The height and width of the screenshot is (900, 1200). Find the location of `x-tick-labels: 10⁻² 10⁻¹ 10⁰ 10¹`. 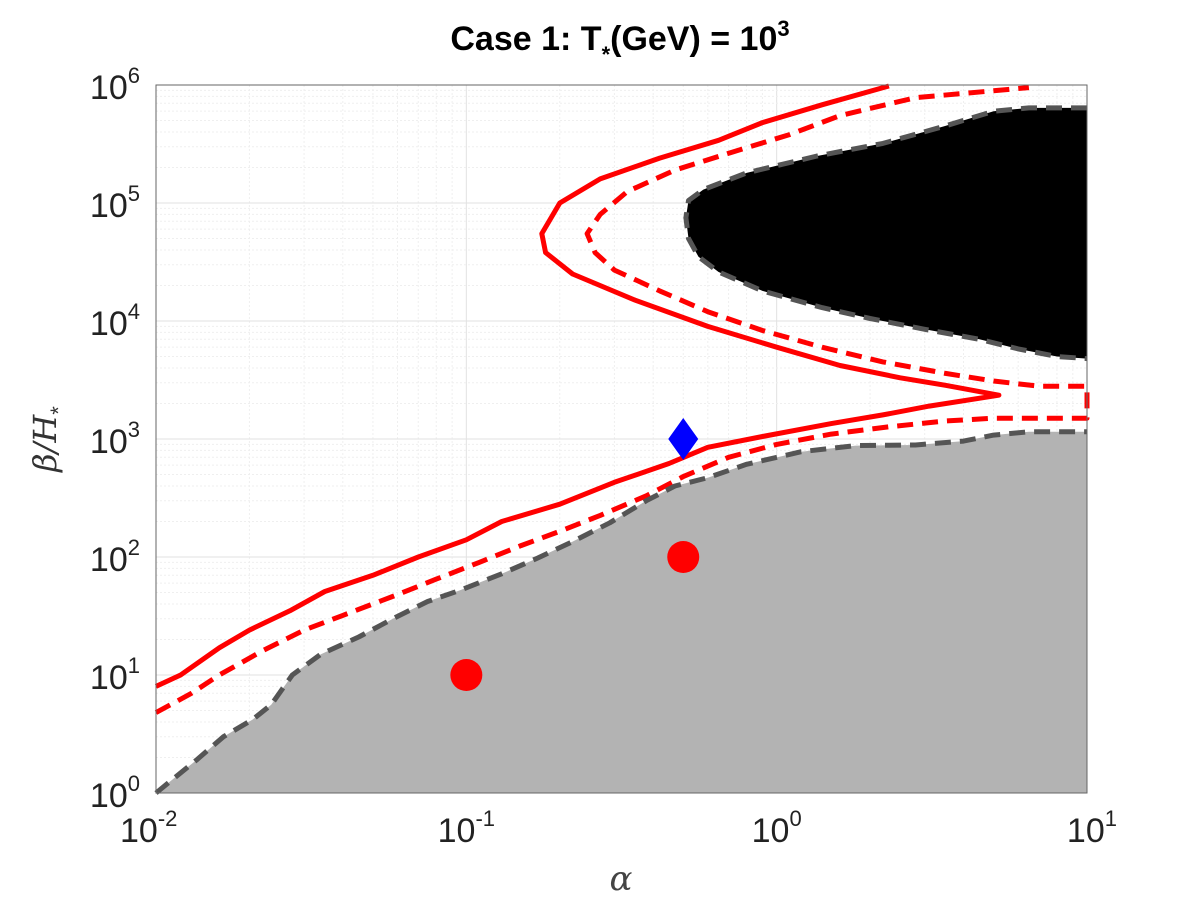

x-tick-labels: 10⁻² 10⁻¹ 10⁰ 10¹ is located at coordinates (618, 828).